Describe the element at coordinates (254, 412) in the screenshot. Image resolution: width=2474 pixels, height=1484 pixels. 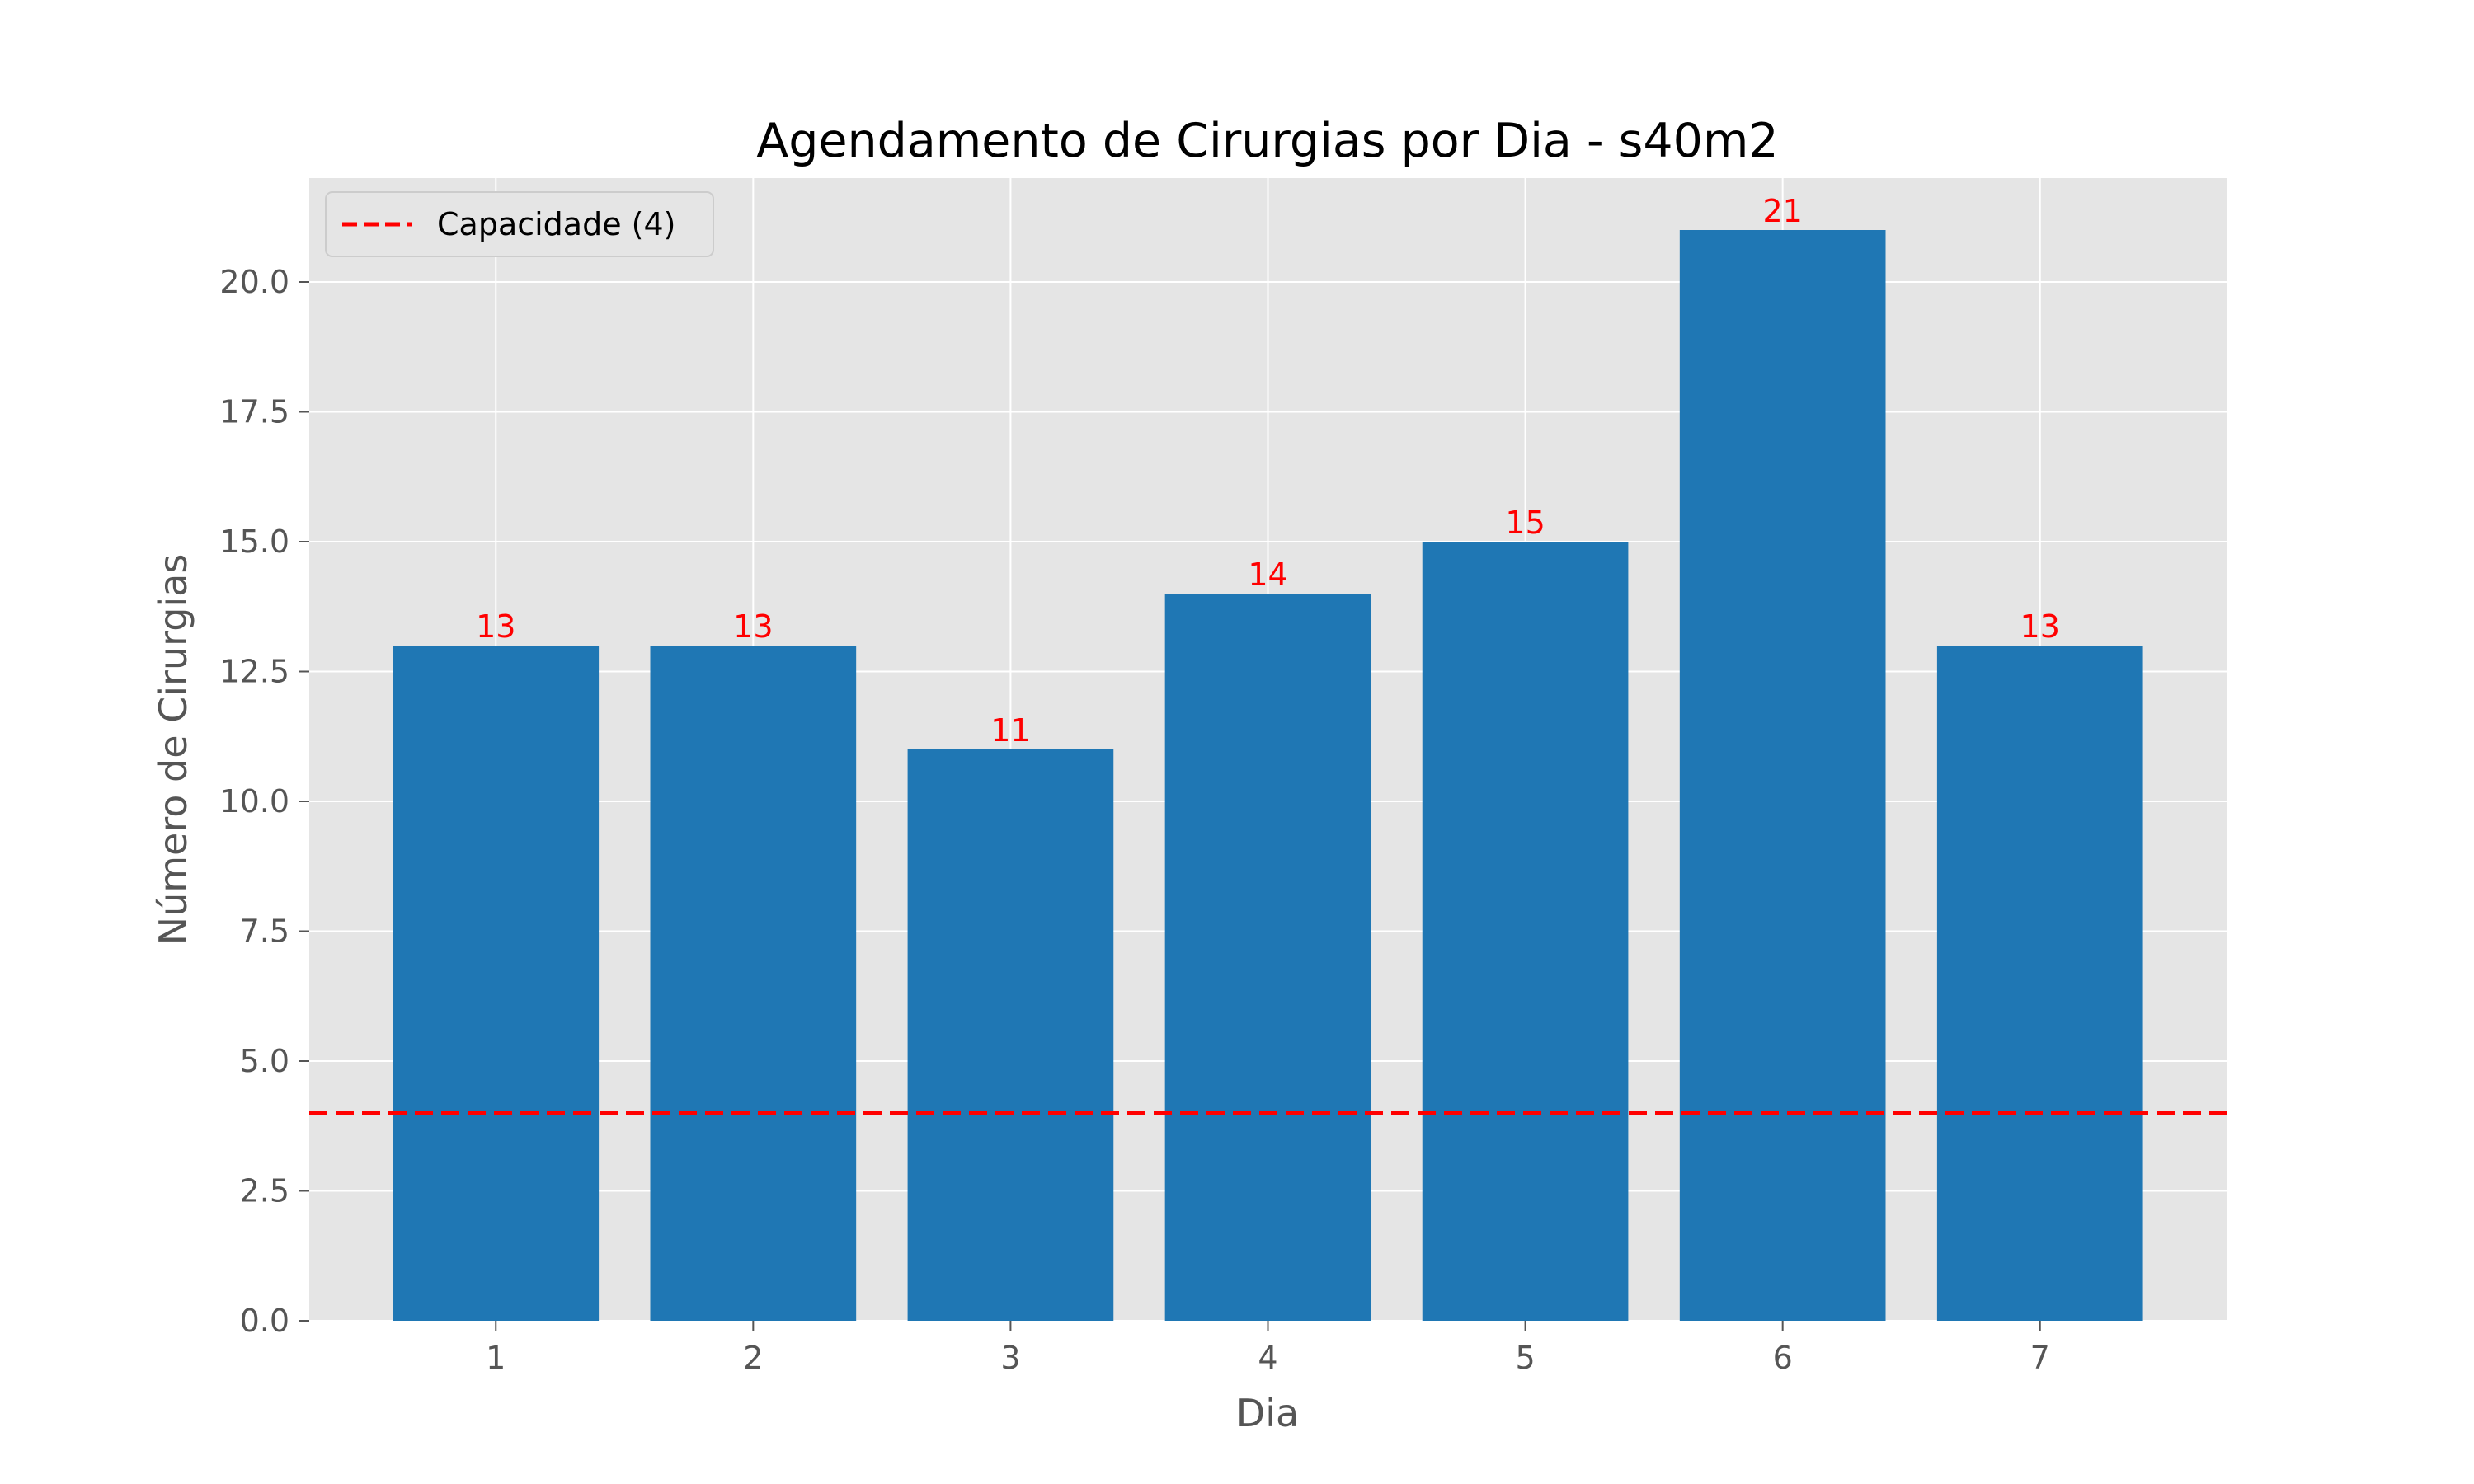
I see `y-tick-label: 17.5` at that location.